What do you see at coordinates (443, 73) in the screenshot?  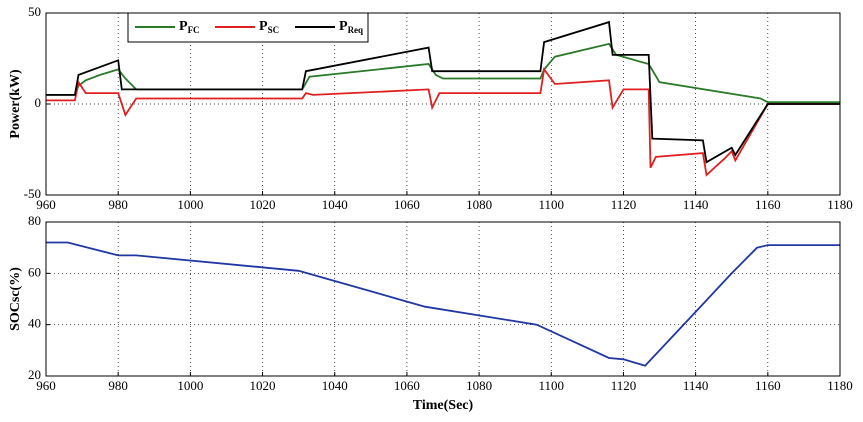 I see `series-line` at bounding box center [443, 73].